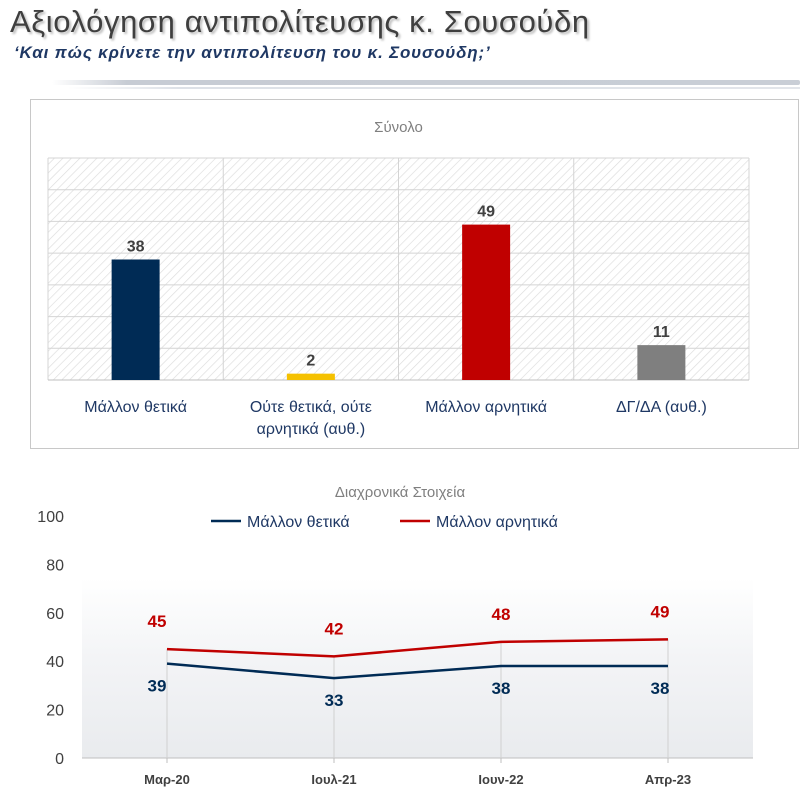  Describe the element at coordinates (135, 407) in the screenshot. I see `bar-category-label: Μάλλον θετικά` at that location.